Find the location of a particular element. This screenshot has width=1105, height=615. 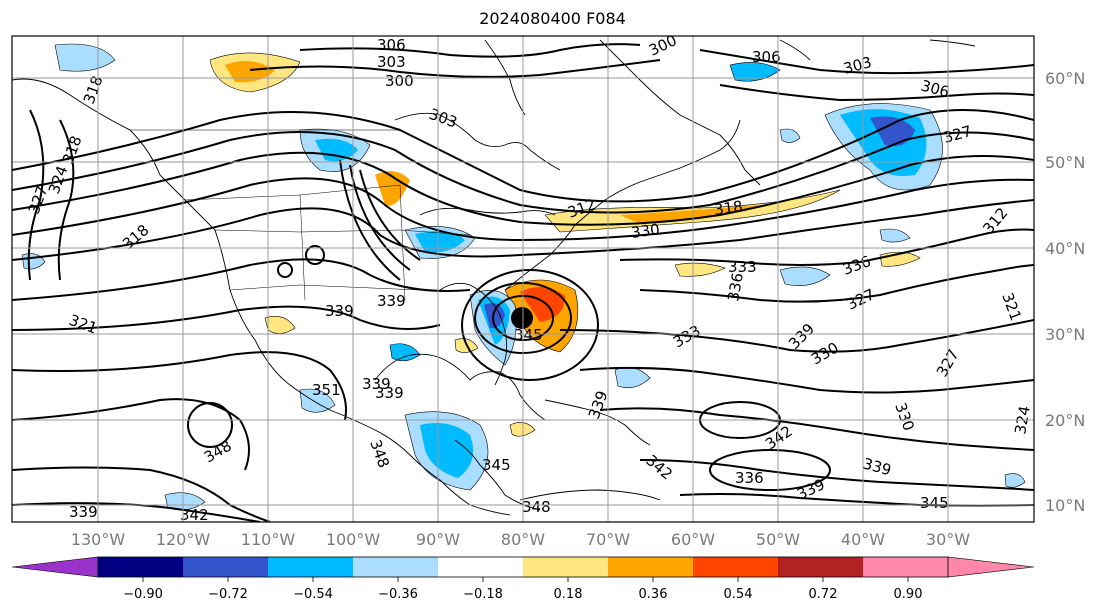

lat-label: 20°N is located at coordinates (1065, 420).